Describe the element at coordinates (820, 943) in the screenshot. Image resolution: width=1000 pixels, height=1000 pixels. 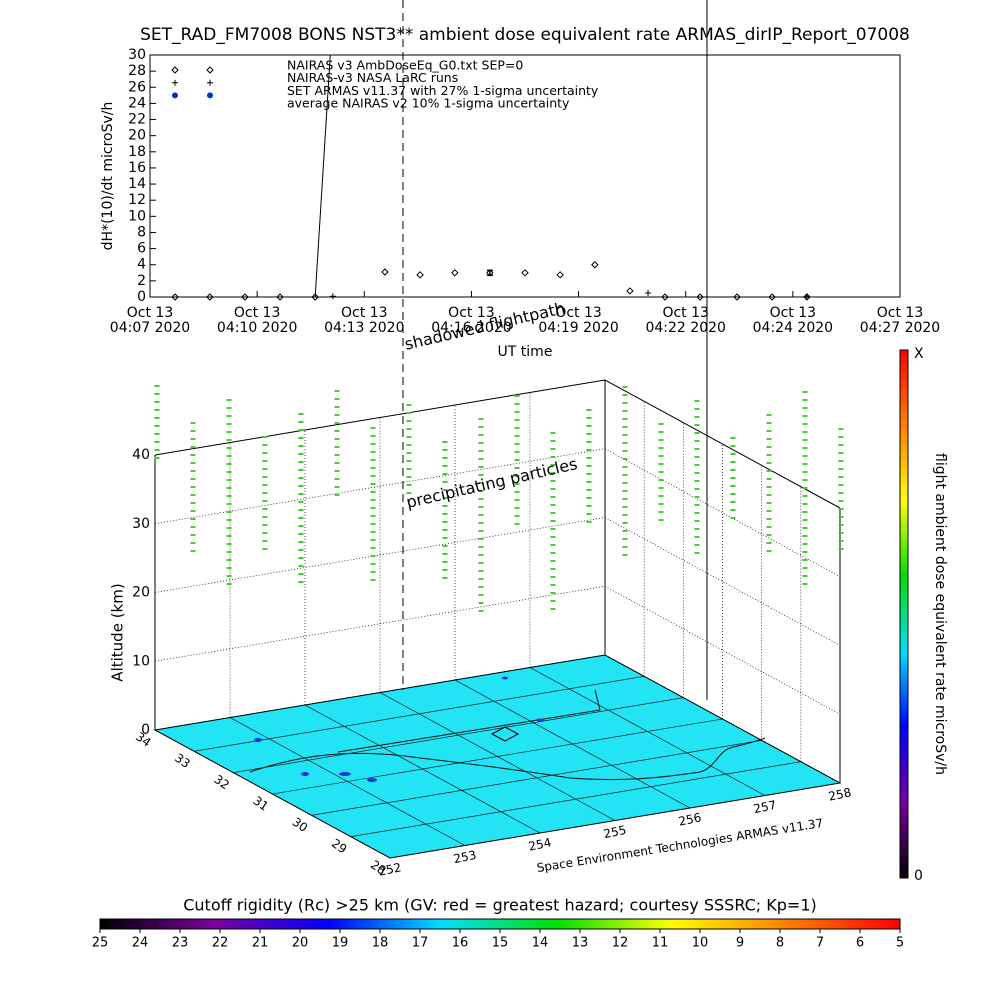
I see `colorbar-tick-label: 7` at that location.